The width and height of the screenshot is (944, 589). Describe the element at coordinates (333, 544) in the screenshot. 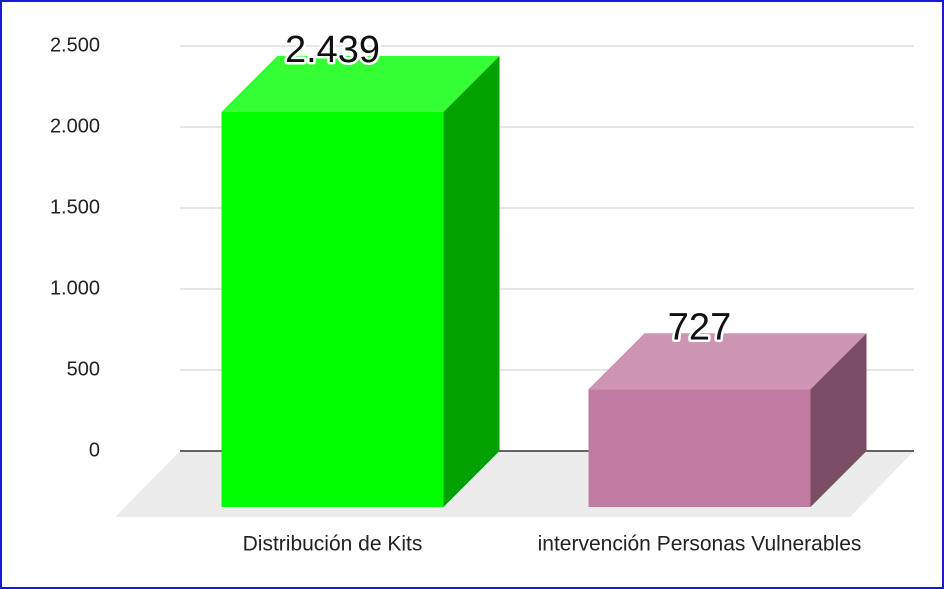

I see `x-tick-label: Distribución de Kits` at that location.